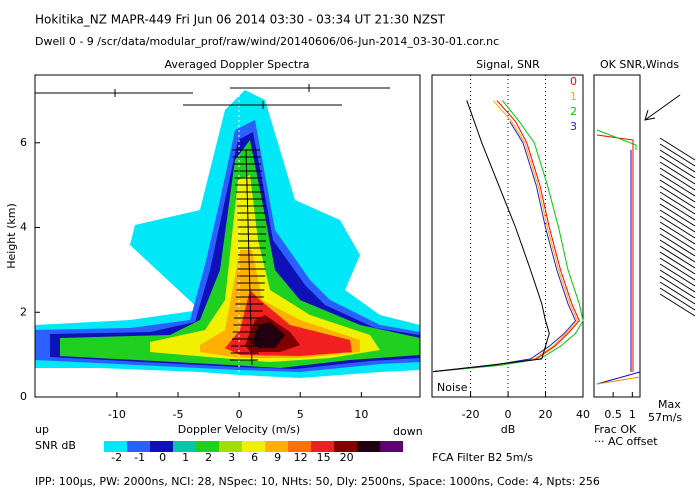 The image size is (700, 500). I want to click on colorbar-tick-label: 0, so click(162, 457).